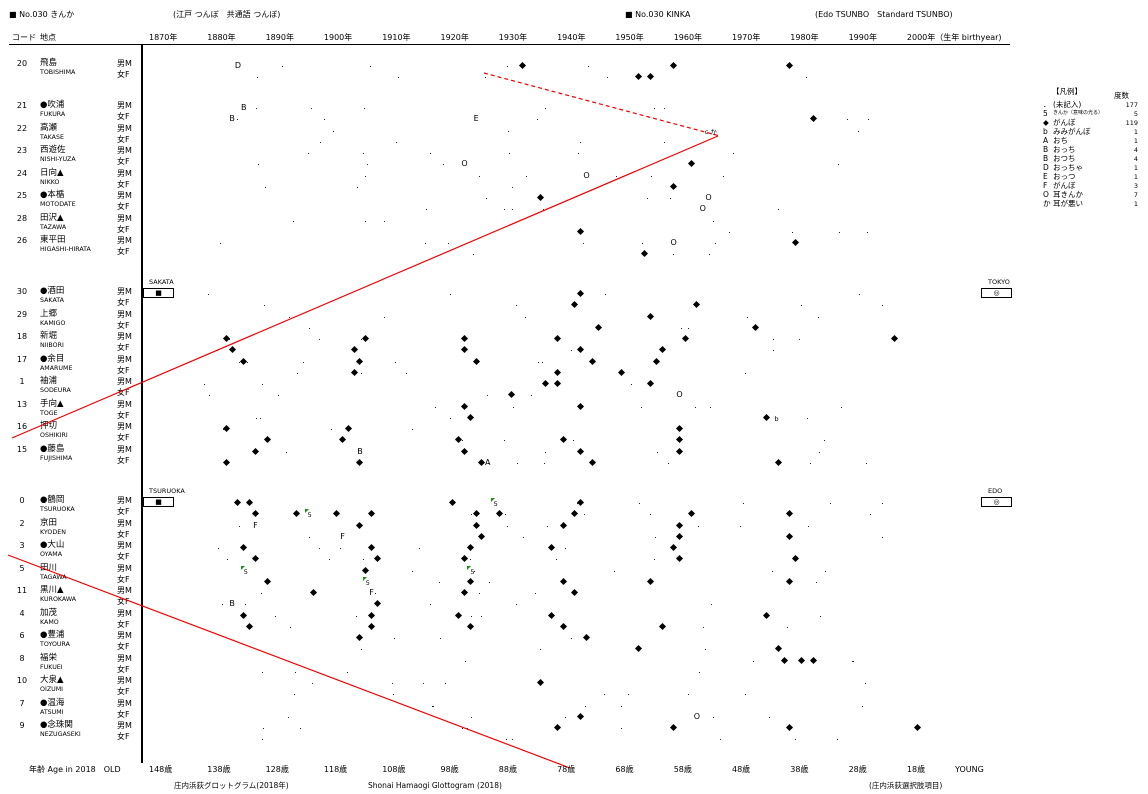 The image size is (1148, 794). I want to click on row-place-name: 新堀, so click(49, 336).